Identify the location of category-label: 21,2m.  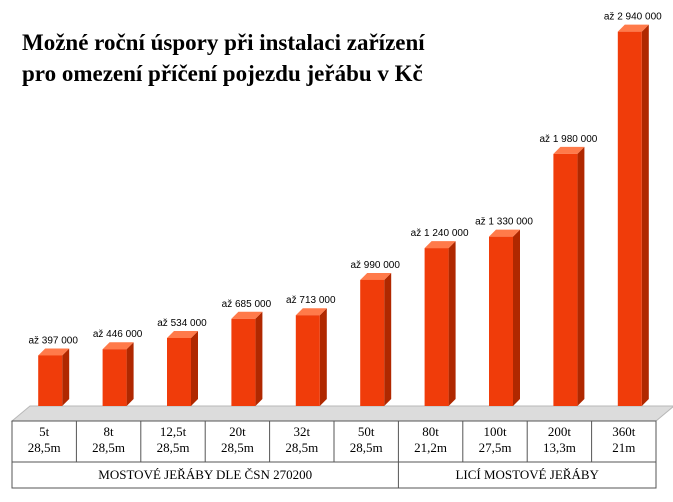
(430, 447).